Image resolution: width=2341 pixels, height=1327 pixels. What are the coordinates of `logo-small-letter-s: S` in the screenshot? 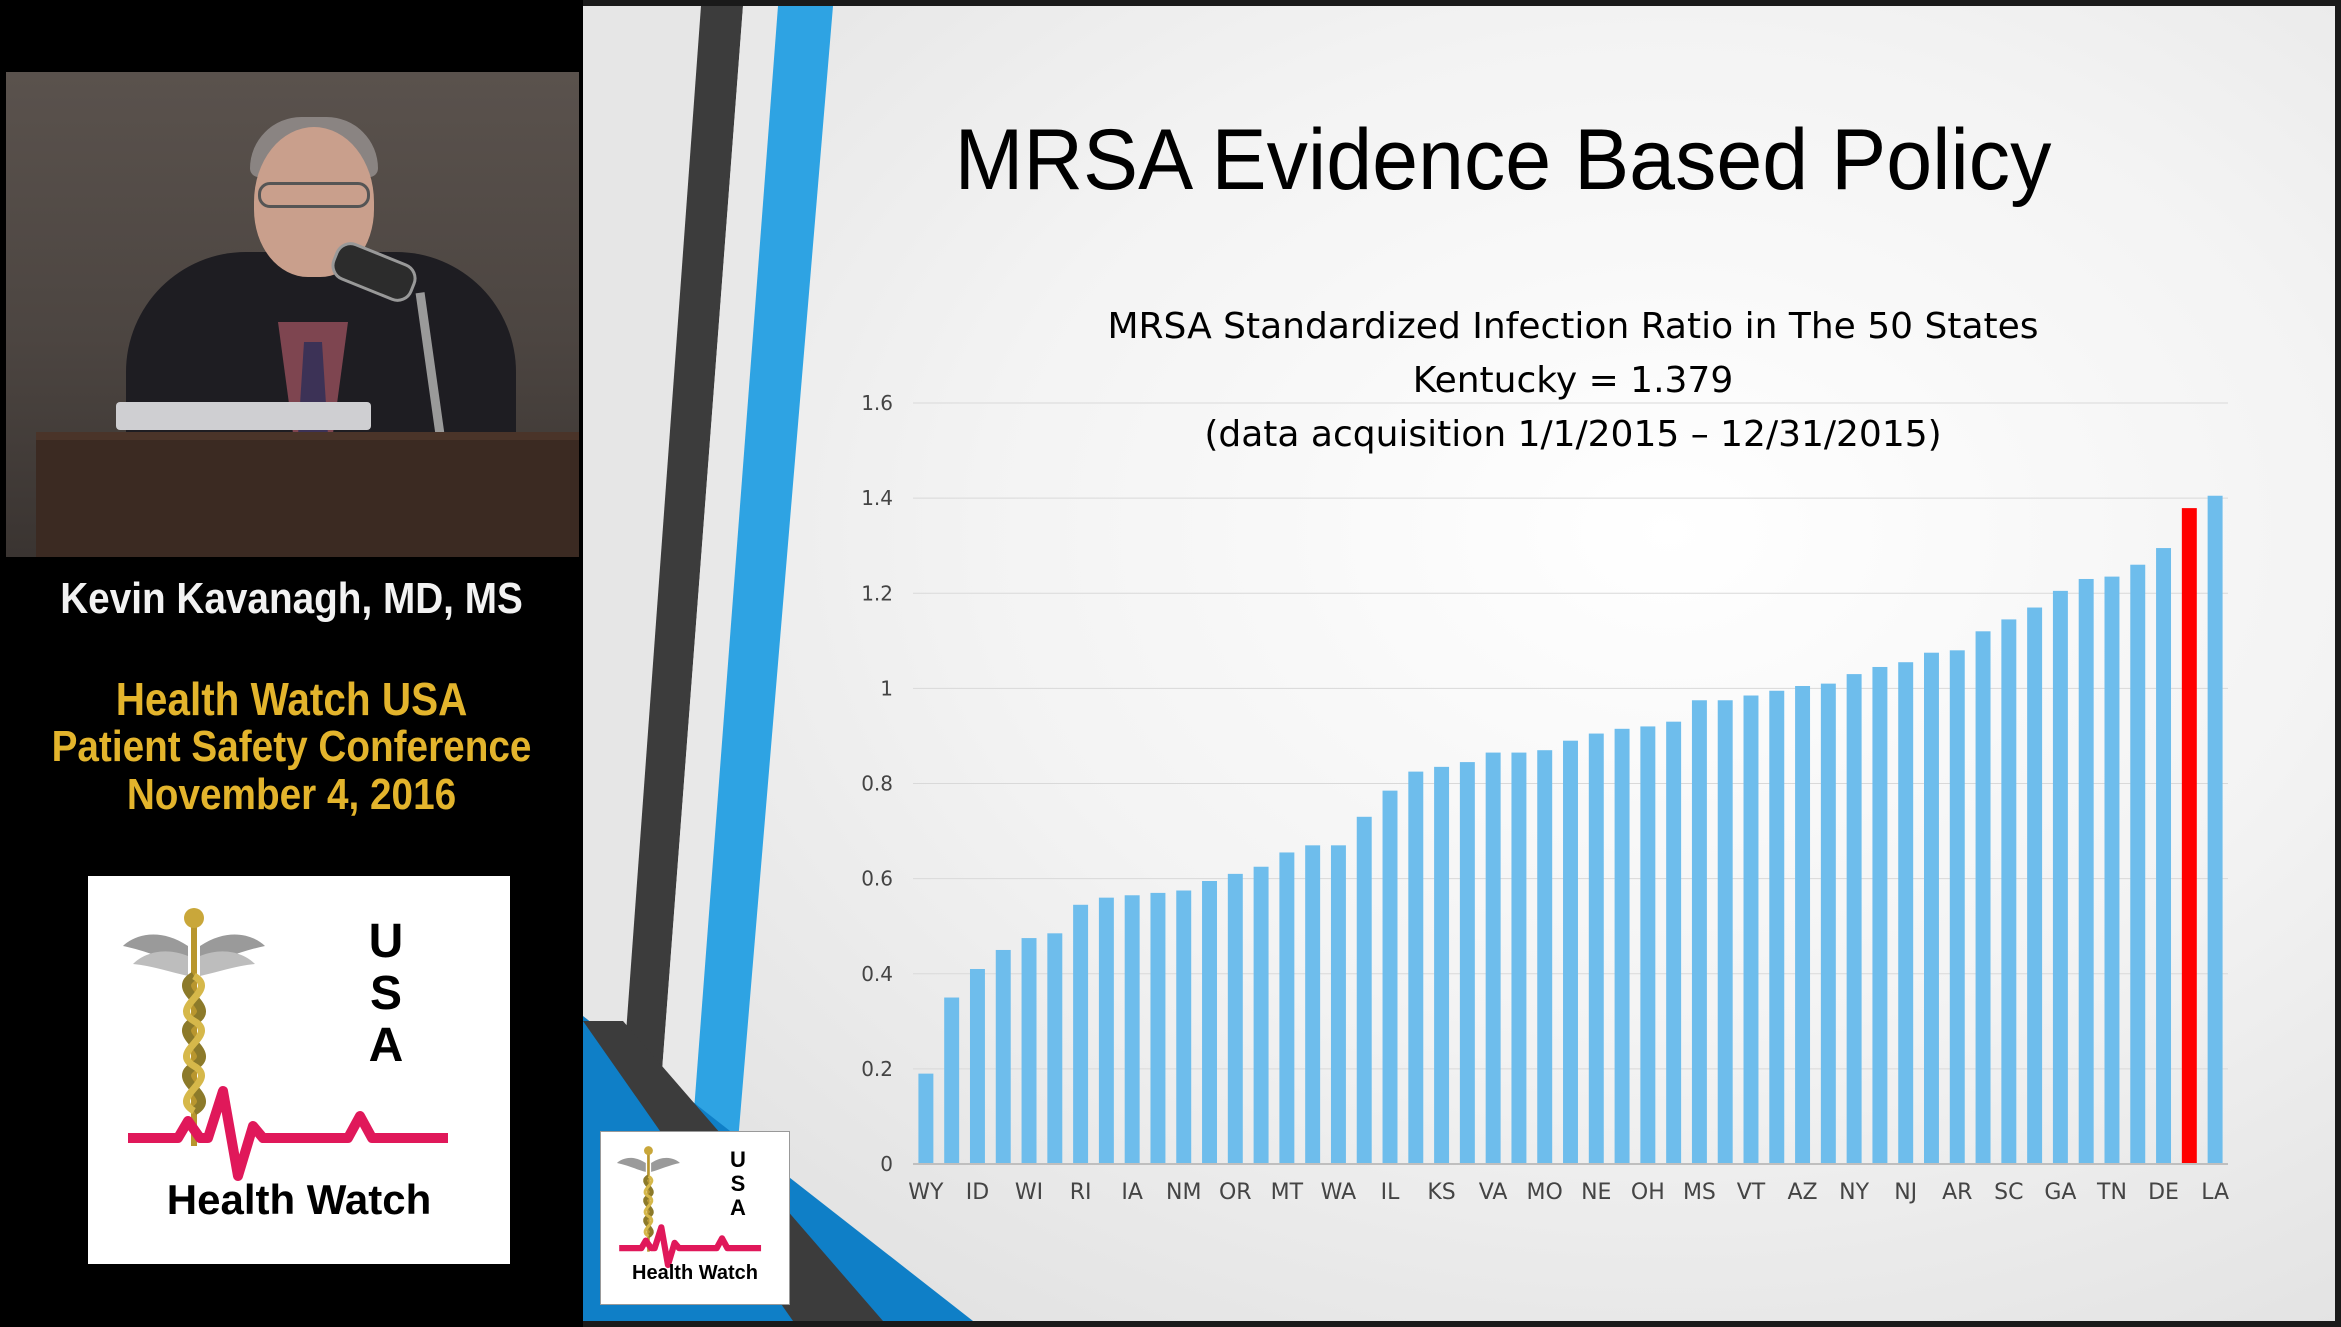 It's located at (738, 1183).